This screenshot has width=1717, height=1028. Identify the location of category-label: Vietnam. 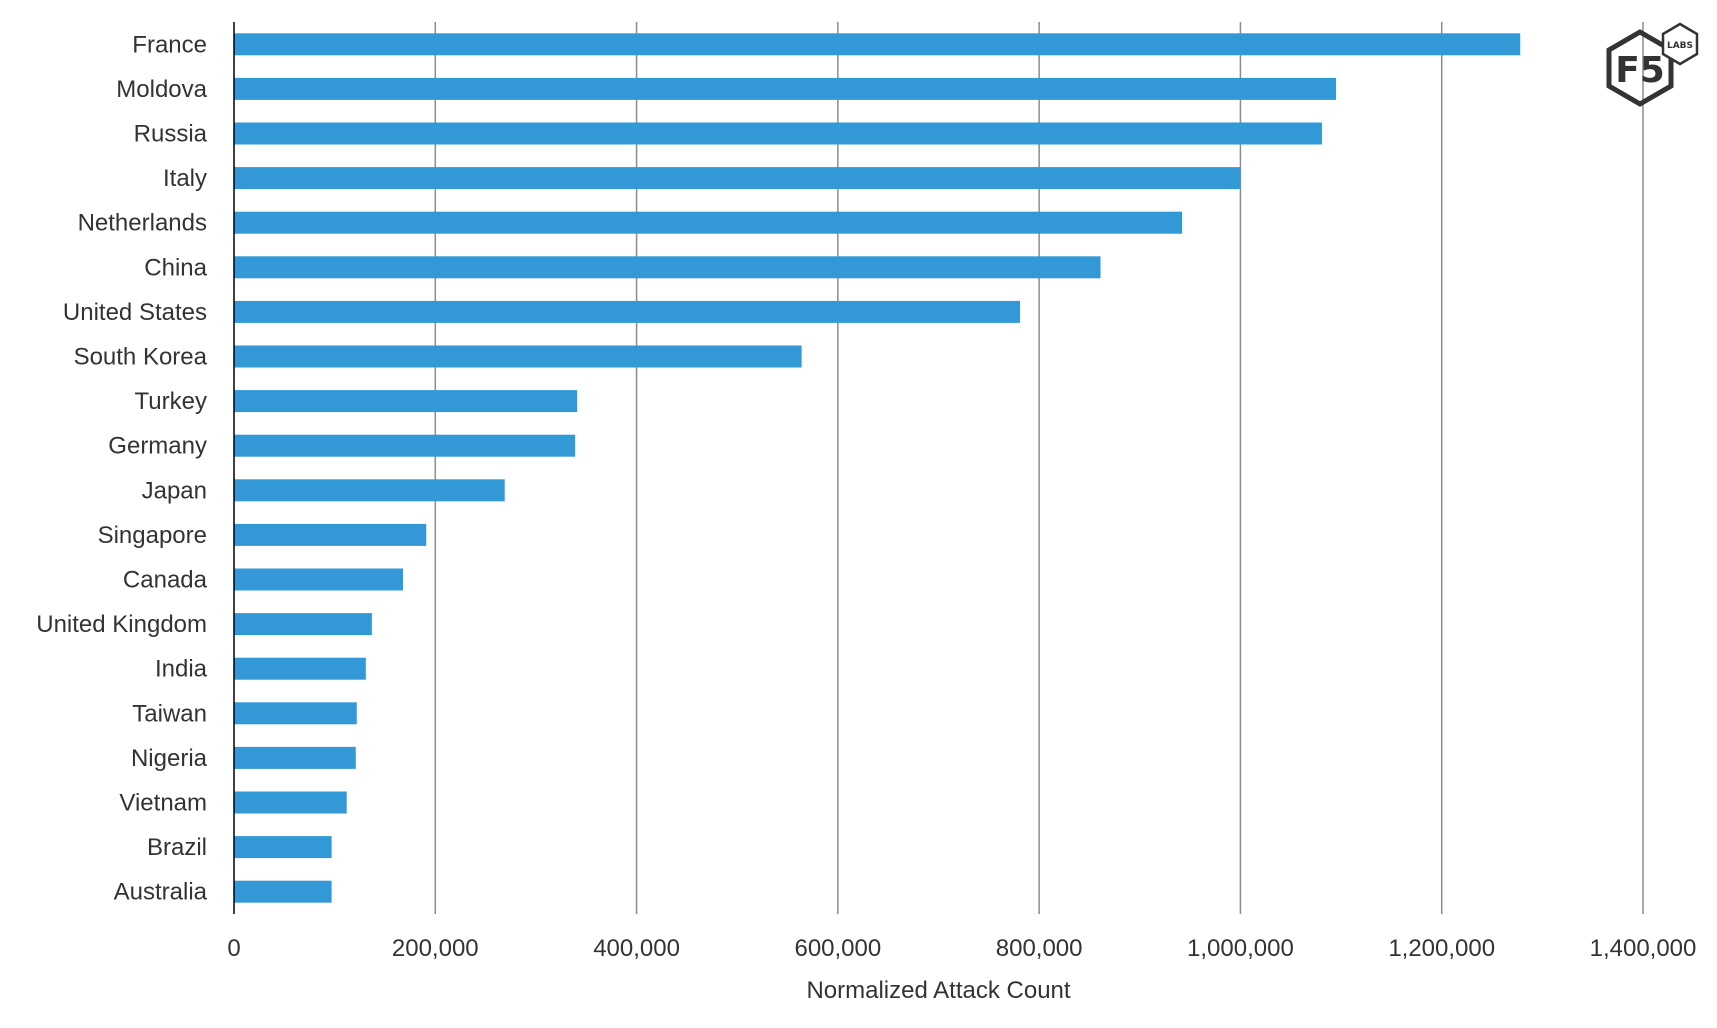
(163, 803).